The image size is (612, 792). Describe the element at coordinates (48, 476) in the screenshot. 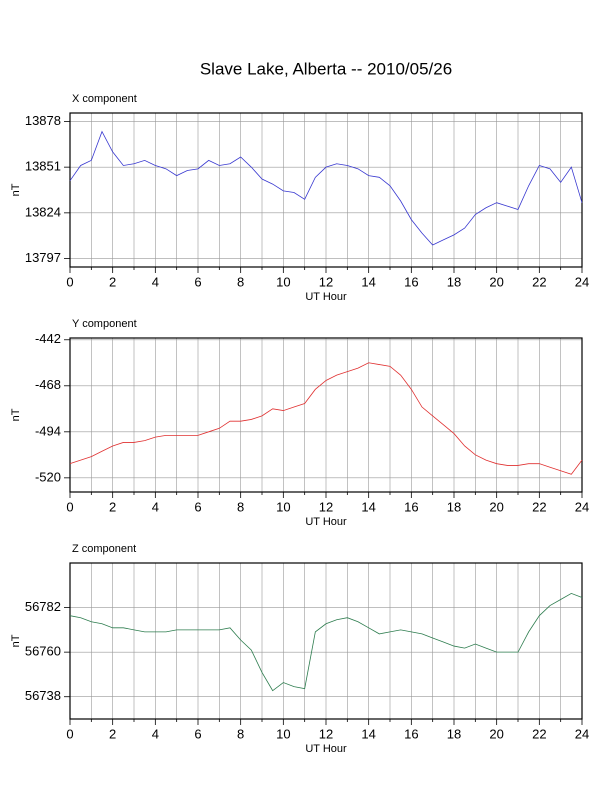

I see `y-tick-label: -520` at that location.